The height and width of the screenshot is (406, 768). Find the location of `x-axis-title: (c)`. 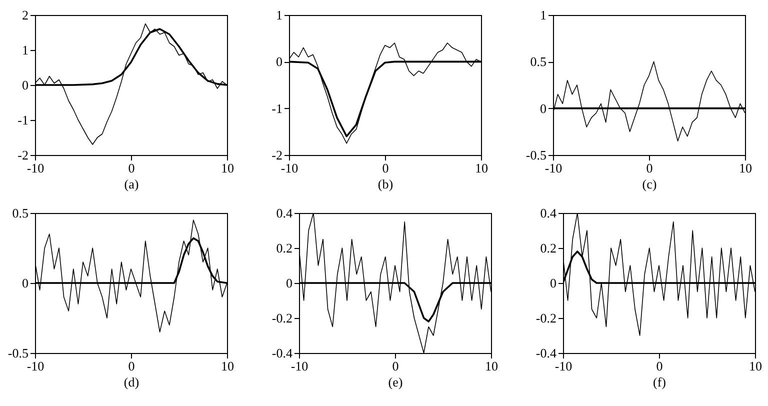

x-axis-title: (c) is located at coordinates (649, 184).